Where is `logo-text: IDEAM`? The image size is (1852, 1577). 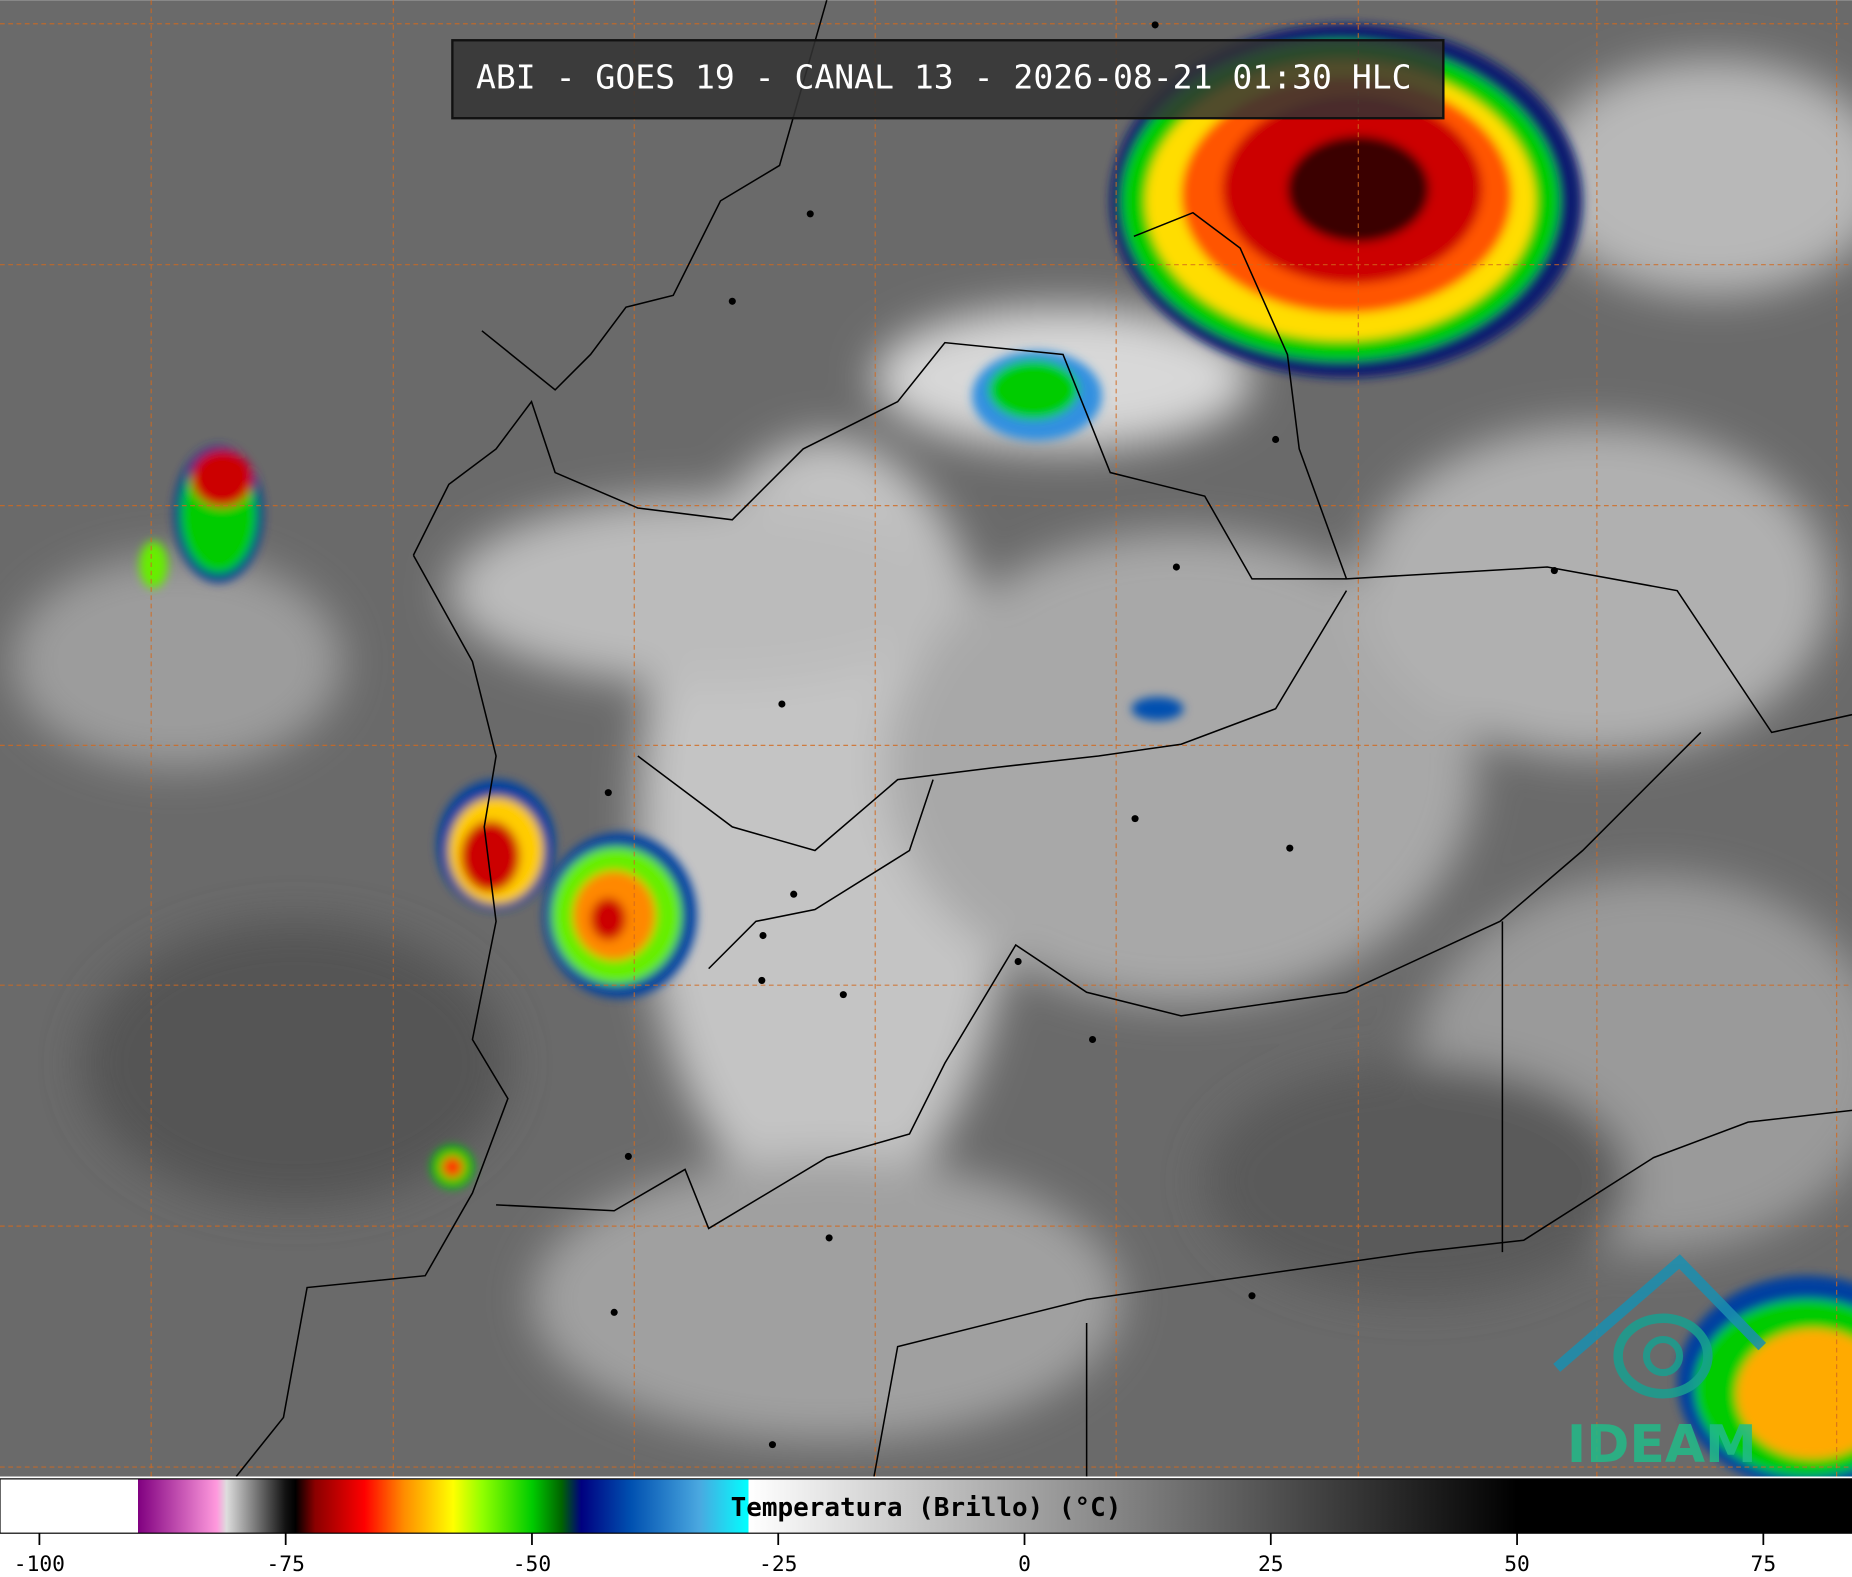 logo-text: IDEAM is located at coordinates (1662, 1445).